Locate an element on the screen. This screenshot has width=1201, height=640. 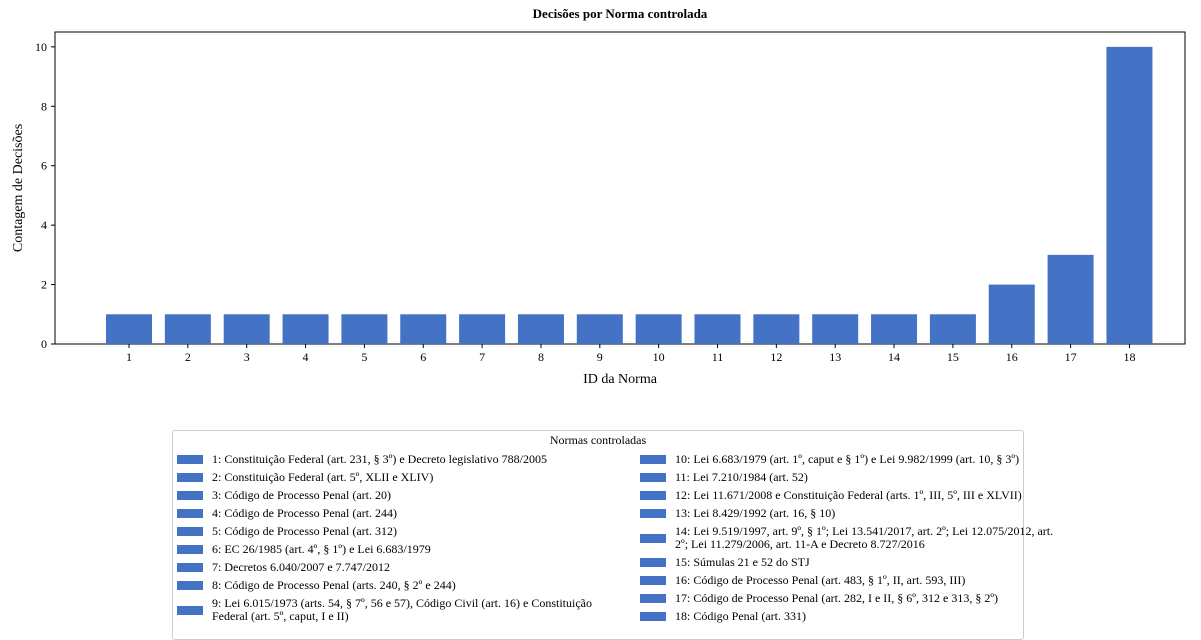
legend-label: 13: Lei 8.429/1992 (art. 16, § 10) is located at coordinates (755, 513).